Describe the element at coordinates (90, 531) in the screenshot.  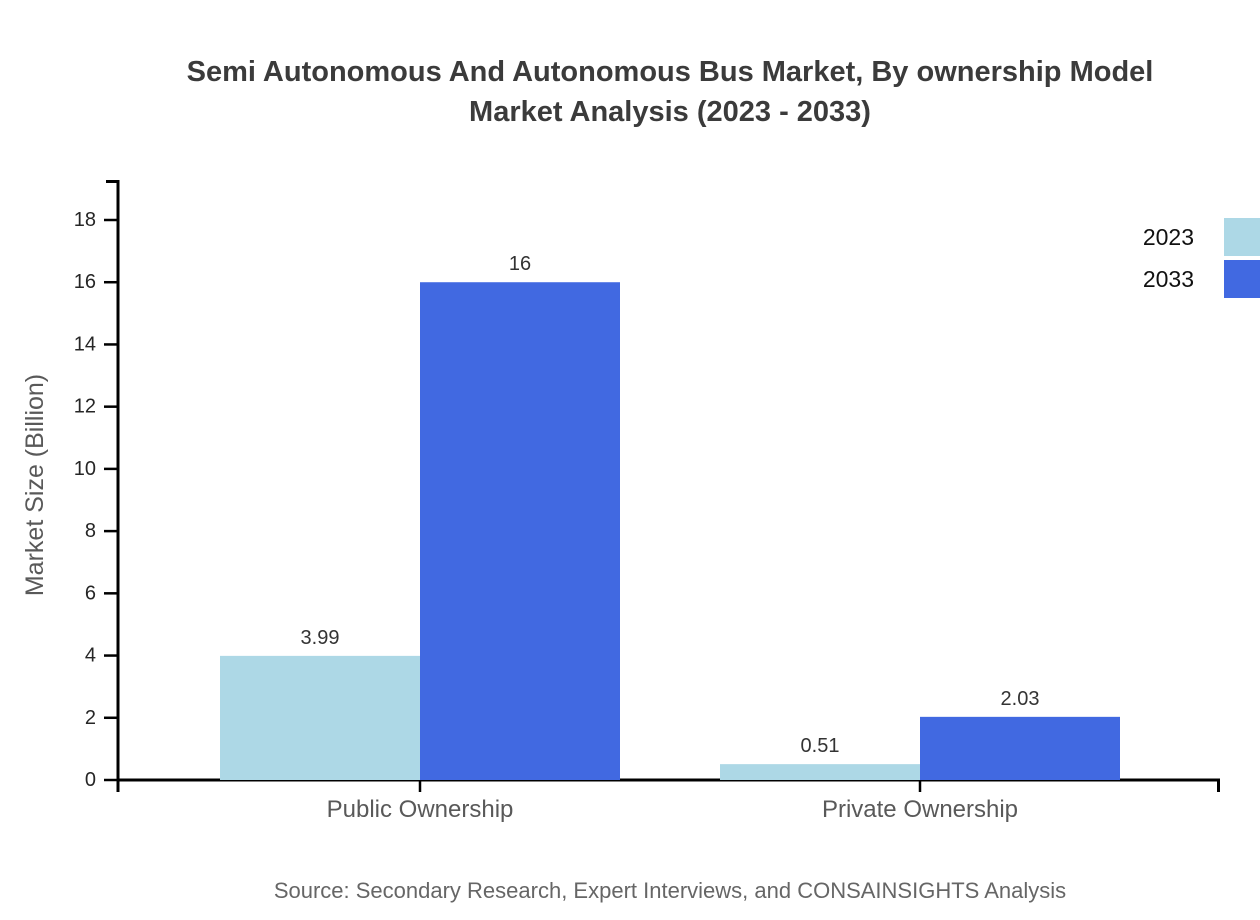
I see `y-tick-label: 8` at that location.